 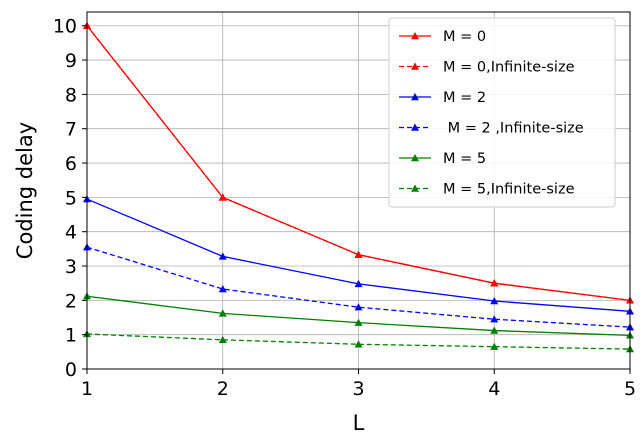 I want to click on x-tick-label: 4, so click(x=494, y=389).